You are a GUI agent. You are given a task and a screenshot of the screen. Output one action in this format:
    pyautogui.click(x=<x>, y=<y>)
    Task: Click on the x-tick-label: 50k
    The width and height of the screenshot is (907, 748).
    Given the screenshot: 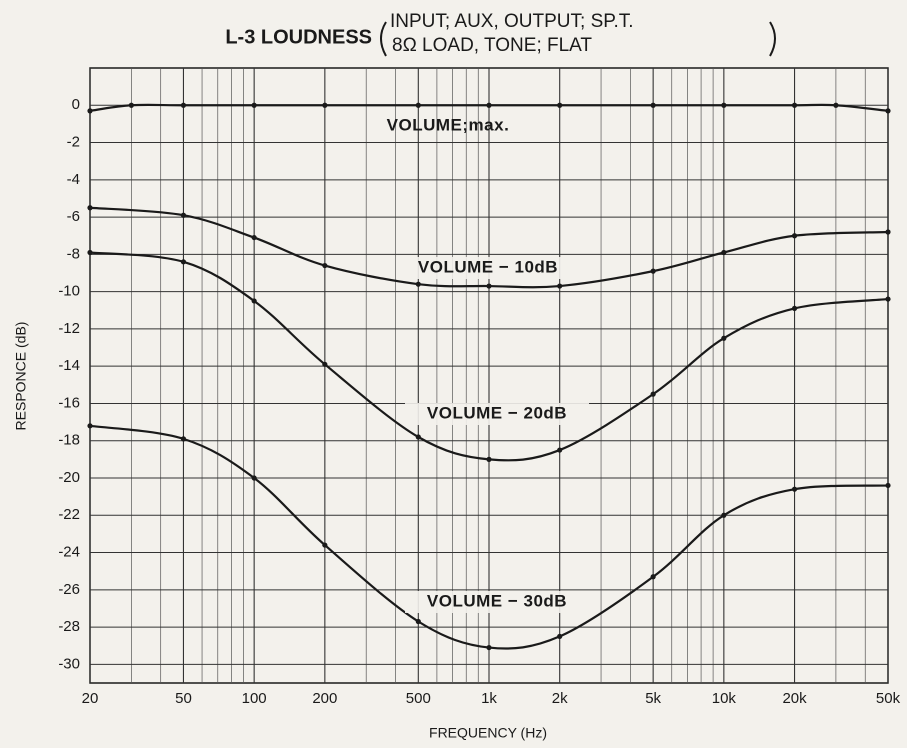 What is the action you would take?
    pyautogui.click(x=888, y=698)
    